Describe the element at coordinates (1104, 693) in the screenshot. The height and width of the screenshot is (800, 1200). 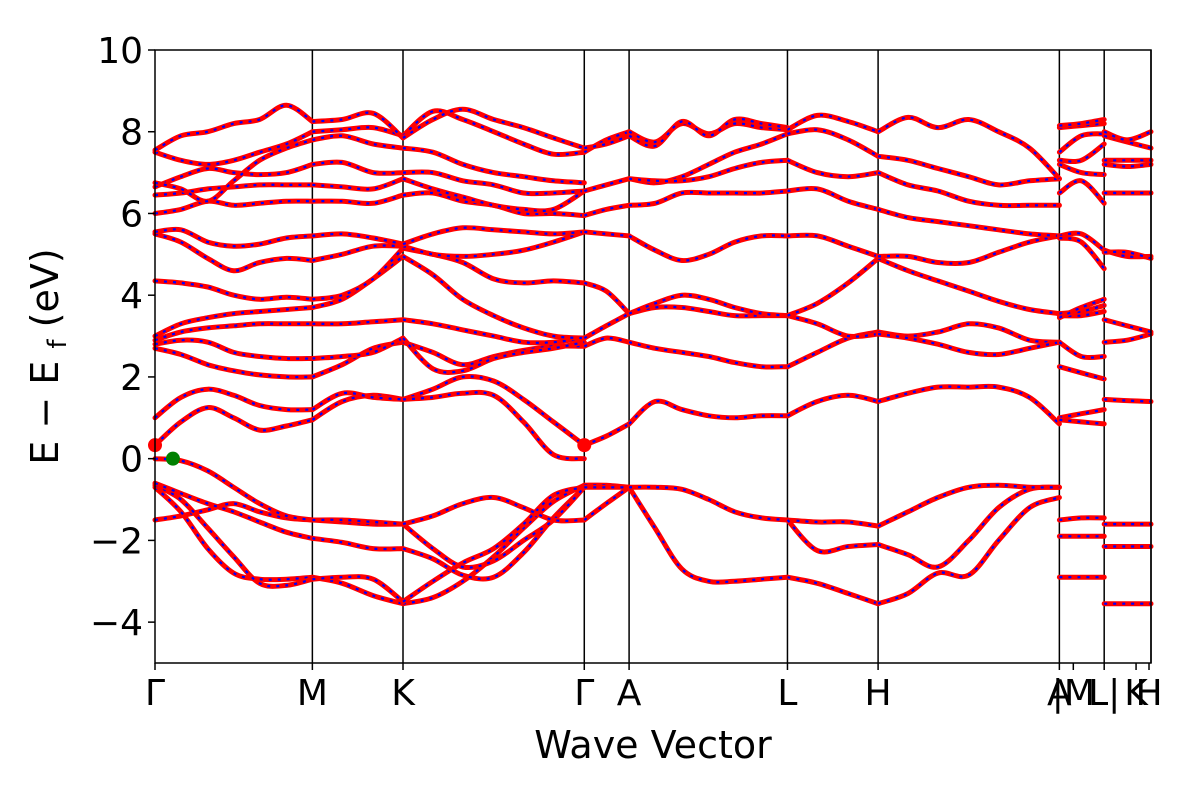
I see `x-tick-label: L|` at that location.